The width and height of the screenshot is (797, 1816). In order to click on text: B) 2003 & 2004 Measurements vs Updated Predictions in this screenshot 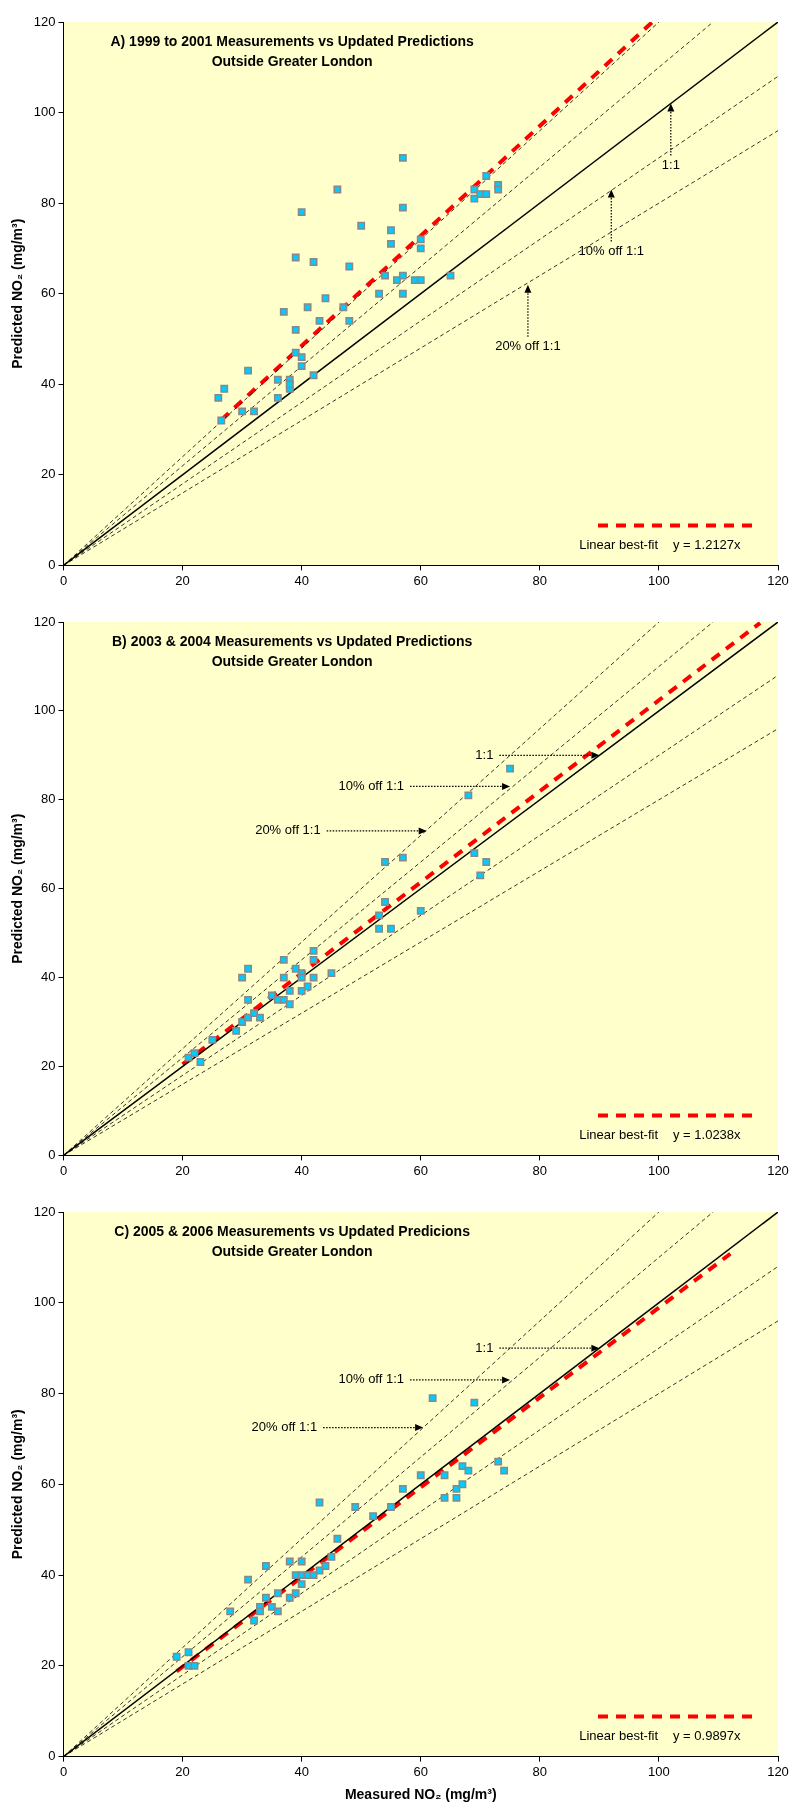, I will do `click(292, 640)`.